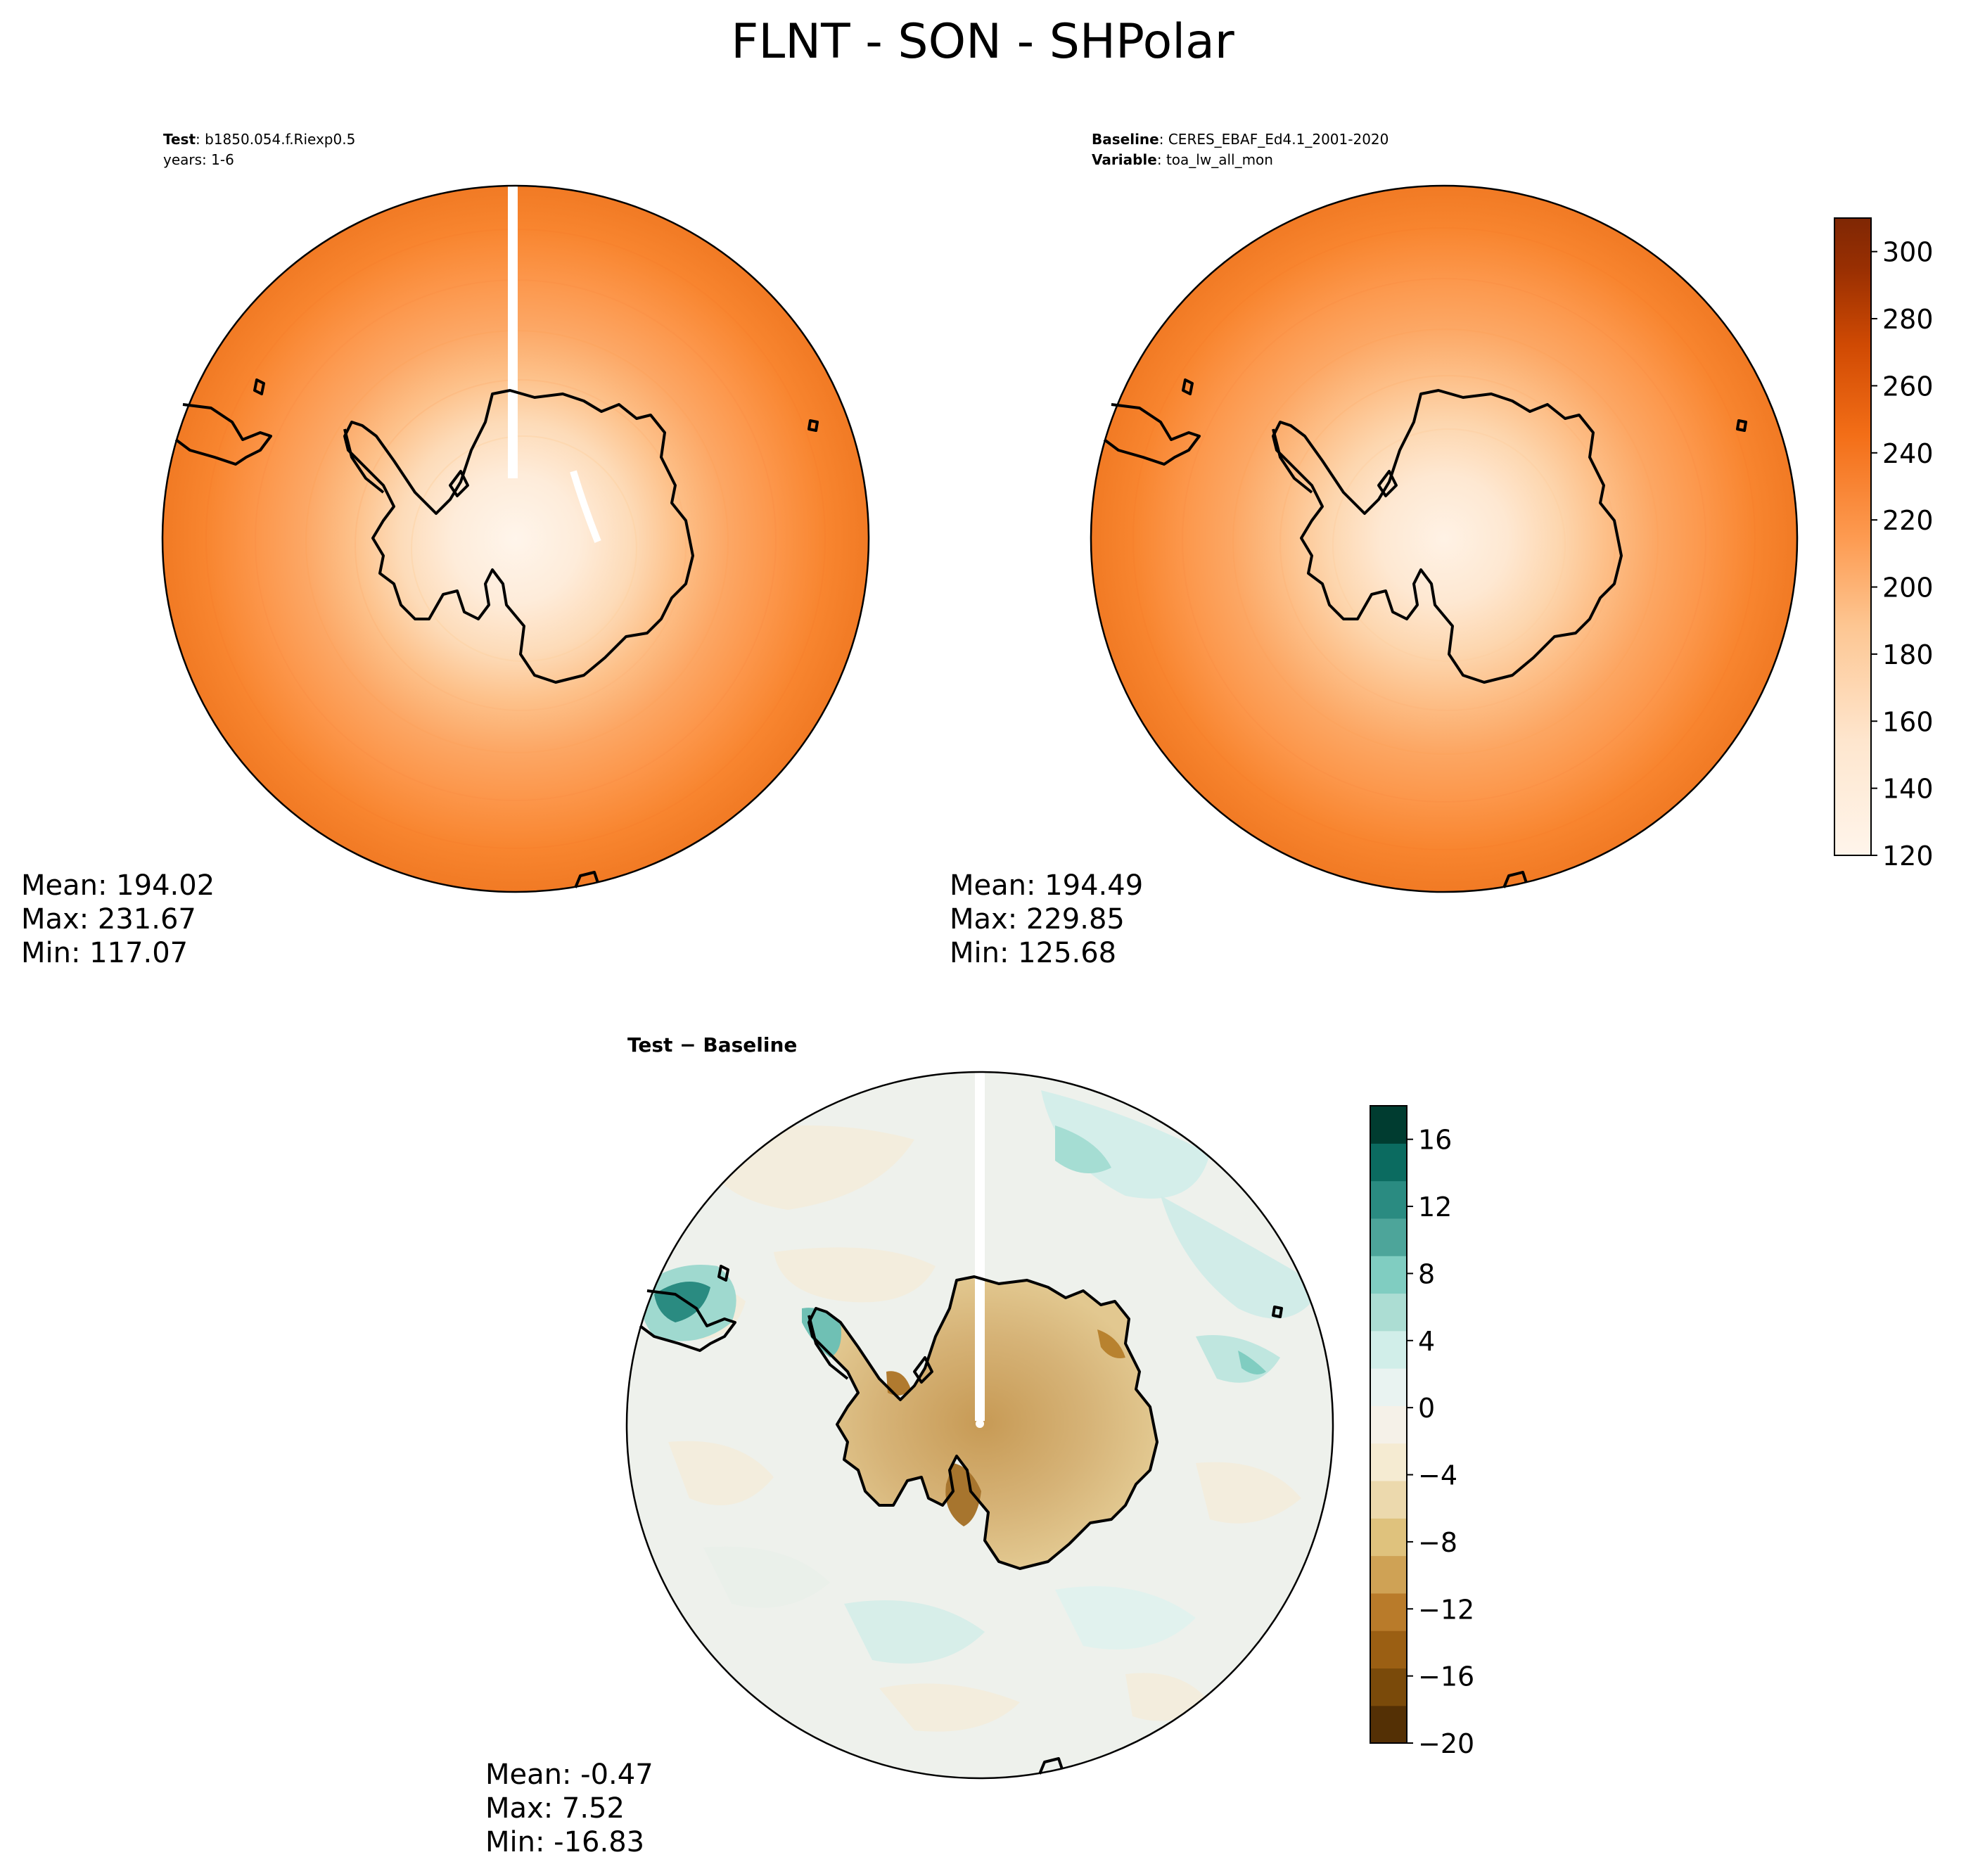 The height and width of the screenshot is (1876, 1966). Describe the element at coordinates (1125, 139) in the screenshot. I see `baseline-label-bold: Baseline` at that location.